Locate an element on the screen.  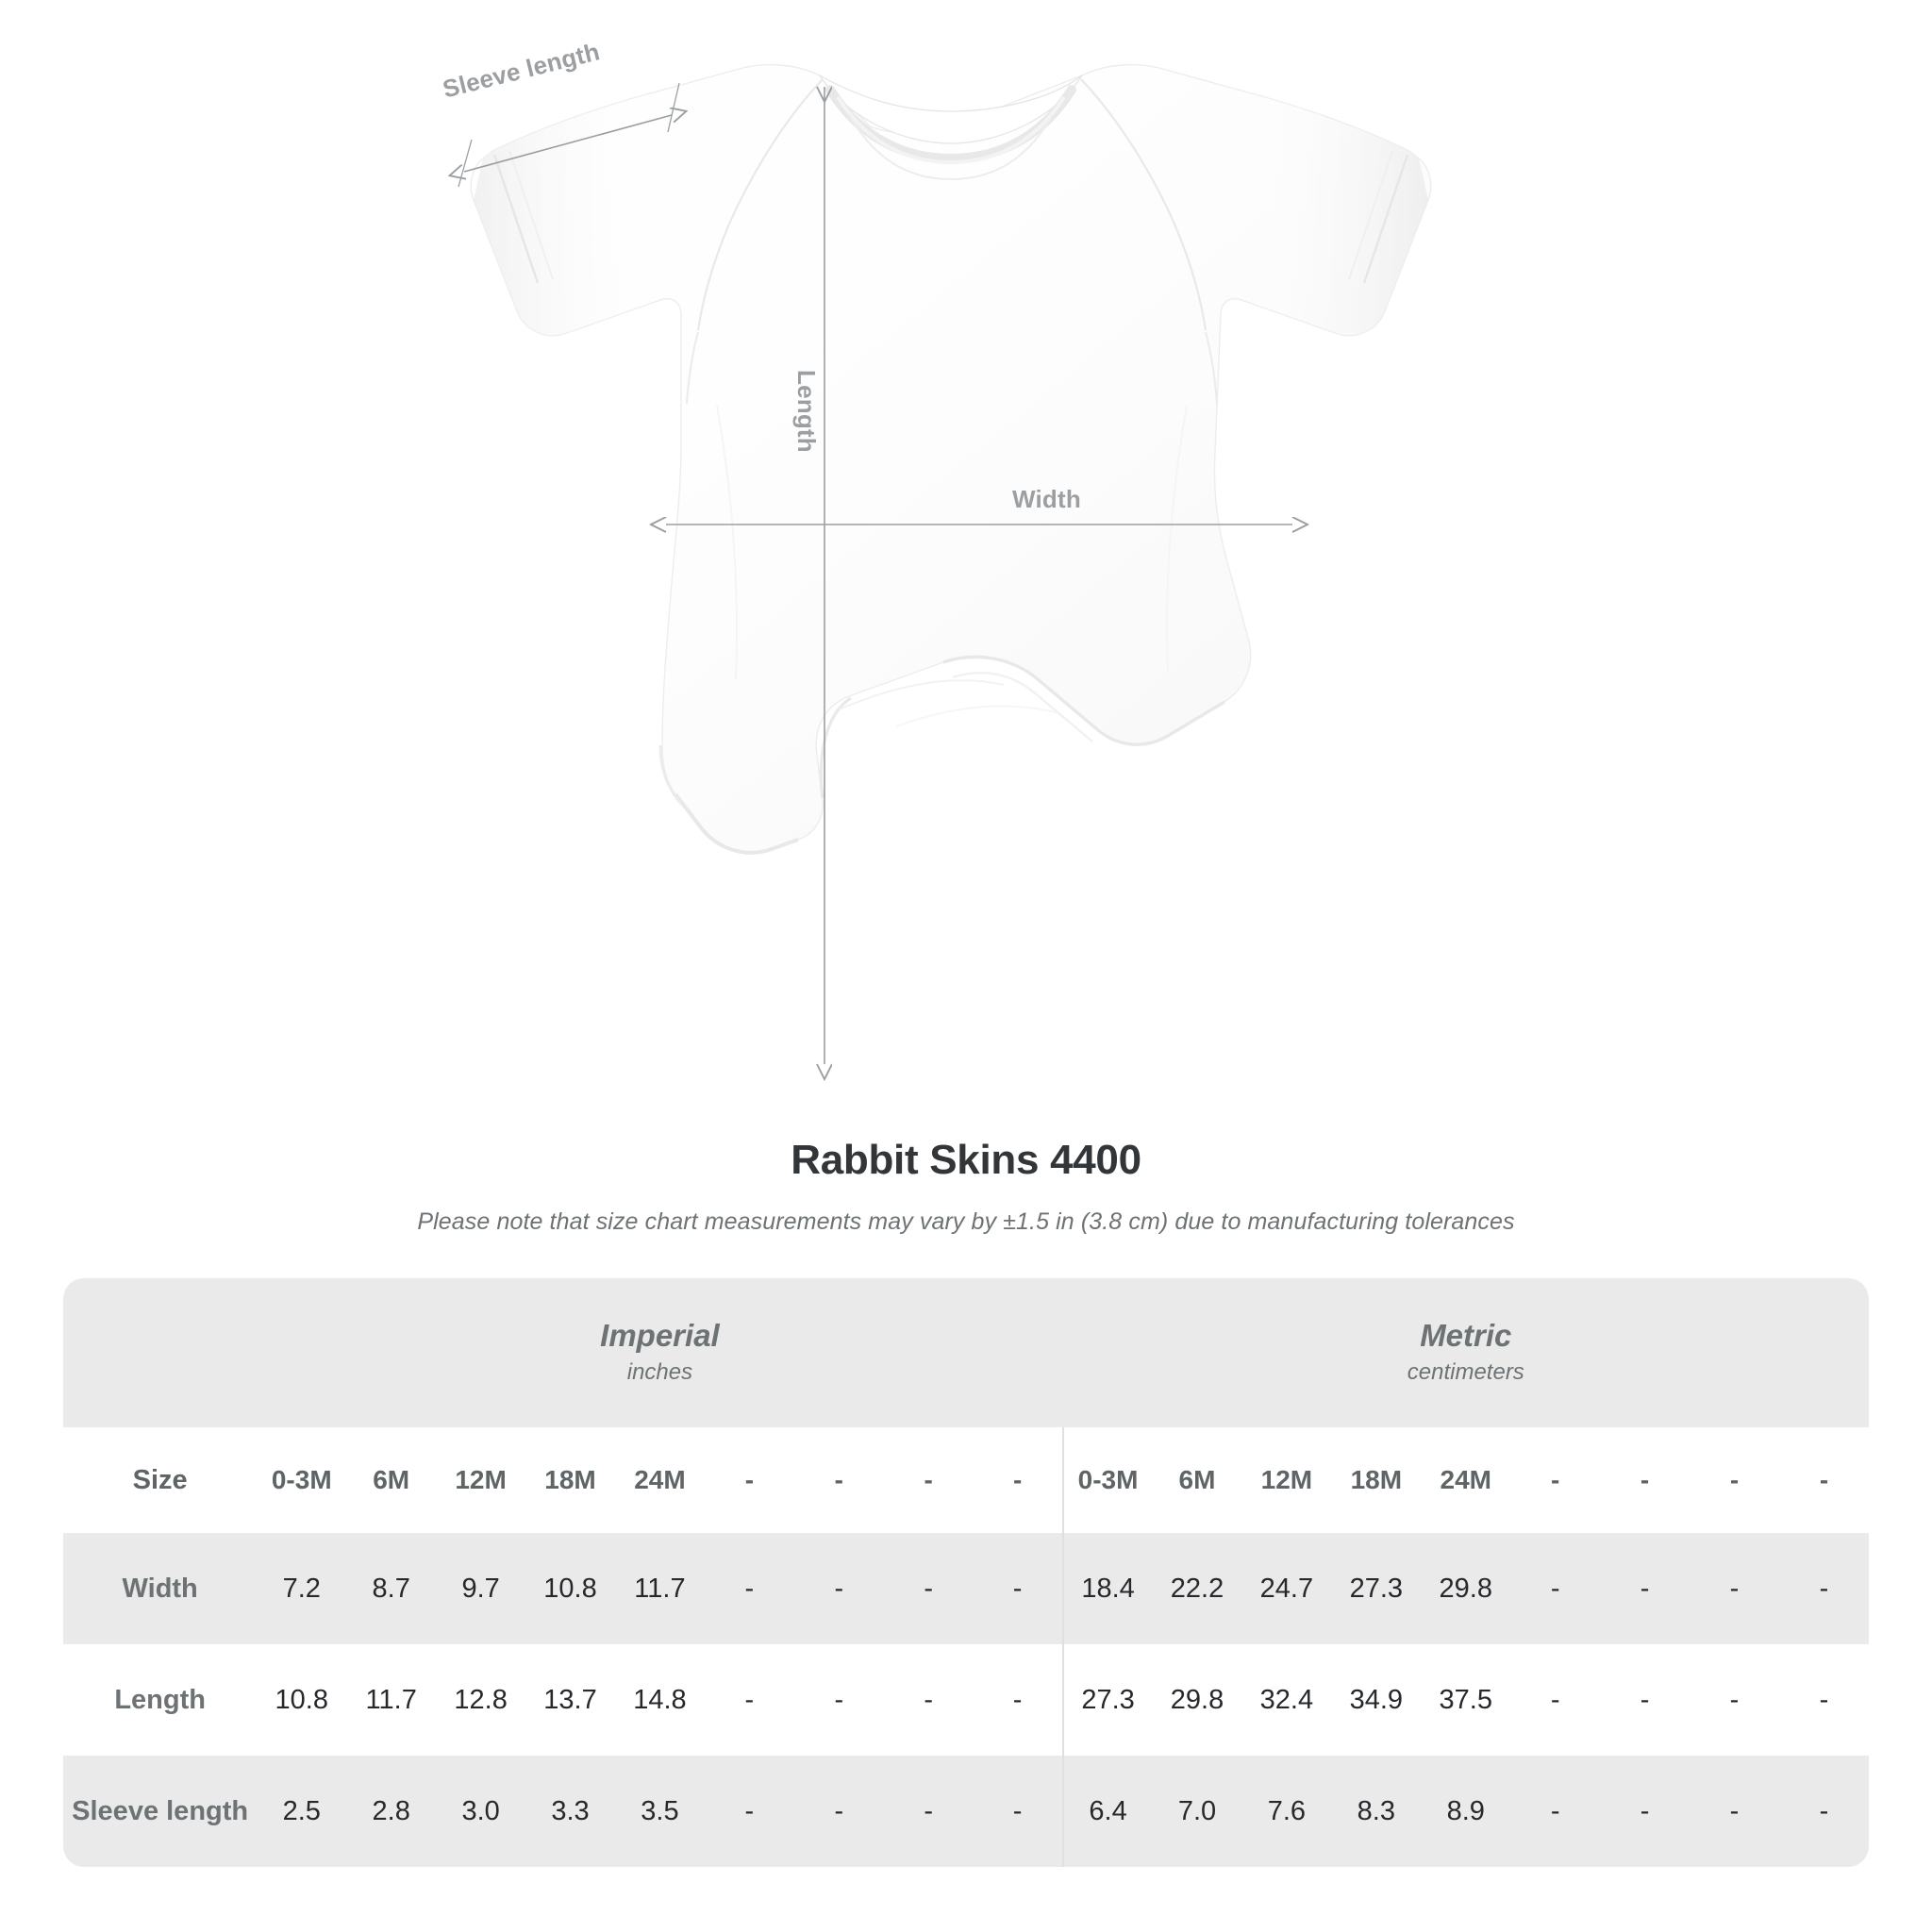
cell-length-imperial-0: 10.8 is located at coordinates (302, 1700).